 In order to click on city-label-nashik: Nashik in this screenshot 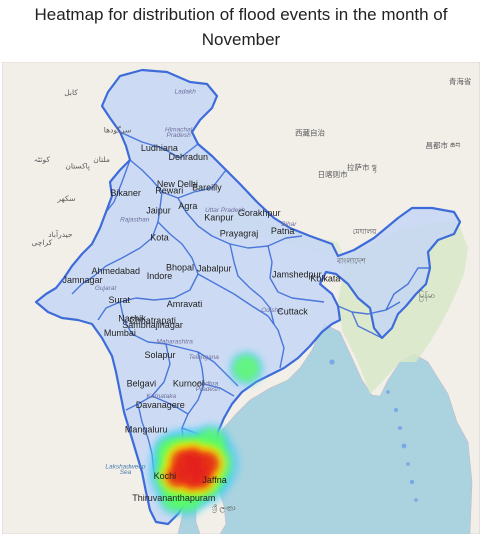, I will do `click(132, 318)`.